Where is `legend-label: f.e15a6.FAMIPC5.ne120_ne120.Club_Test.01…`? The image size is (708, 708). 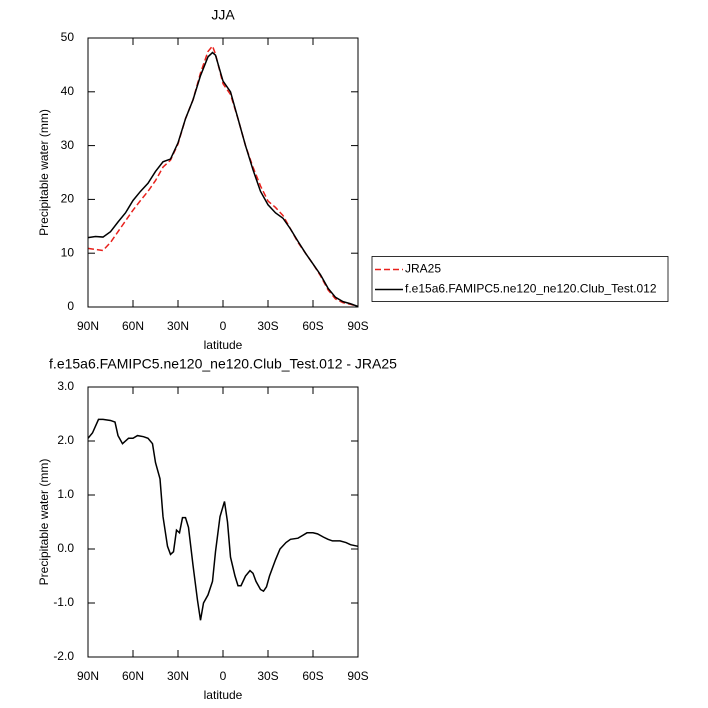
legend-label: f.e15a6.FAMIPC5.ne120_ne120.Club_Test.01… is located at coordinates (531, 289).